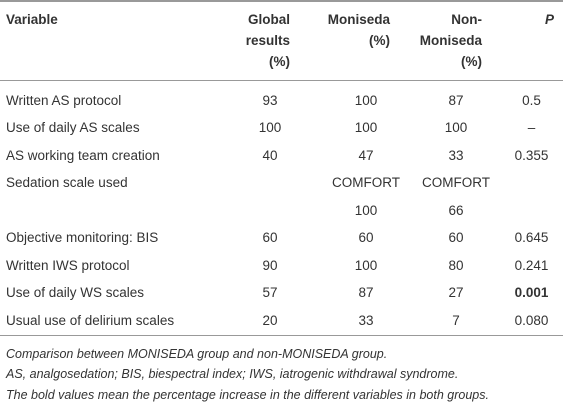 The image size is (563, 409). What do you see at coordinates (68, 265) in the screenshot?
I see `table-cell: Written IWS protocol` at bounding box center [68, 265].